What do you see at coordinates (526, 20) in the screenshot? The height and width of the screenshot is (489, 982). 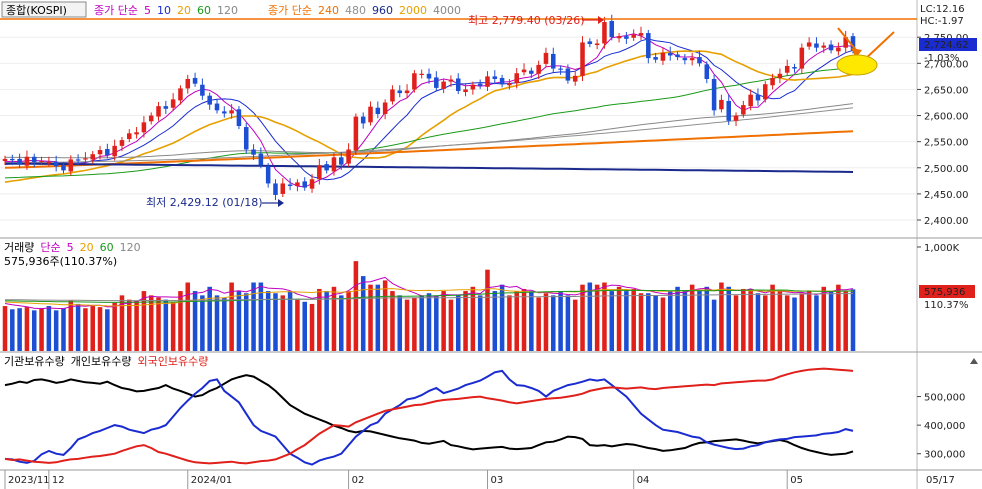 I see `high-price-label: 최고 2,779.40 (03/26)` at bounding box center [526, 20].